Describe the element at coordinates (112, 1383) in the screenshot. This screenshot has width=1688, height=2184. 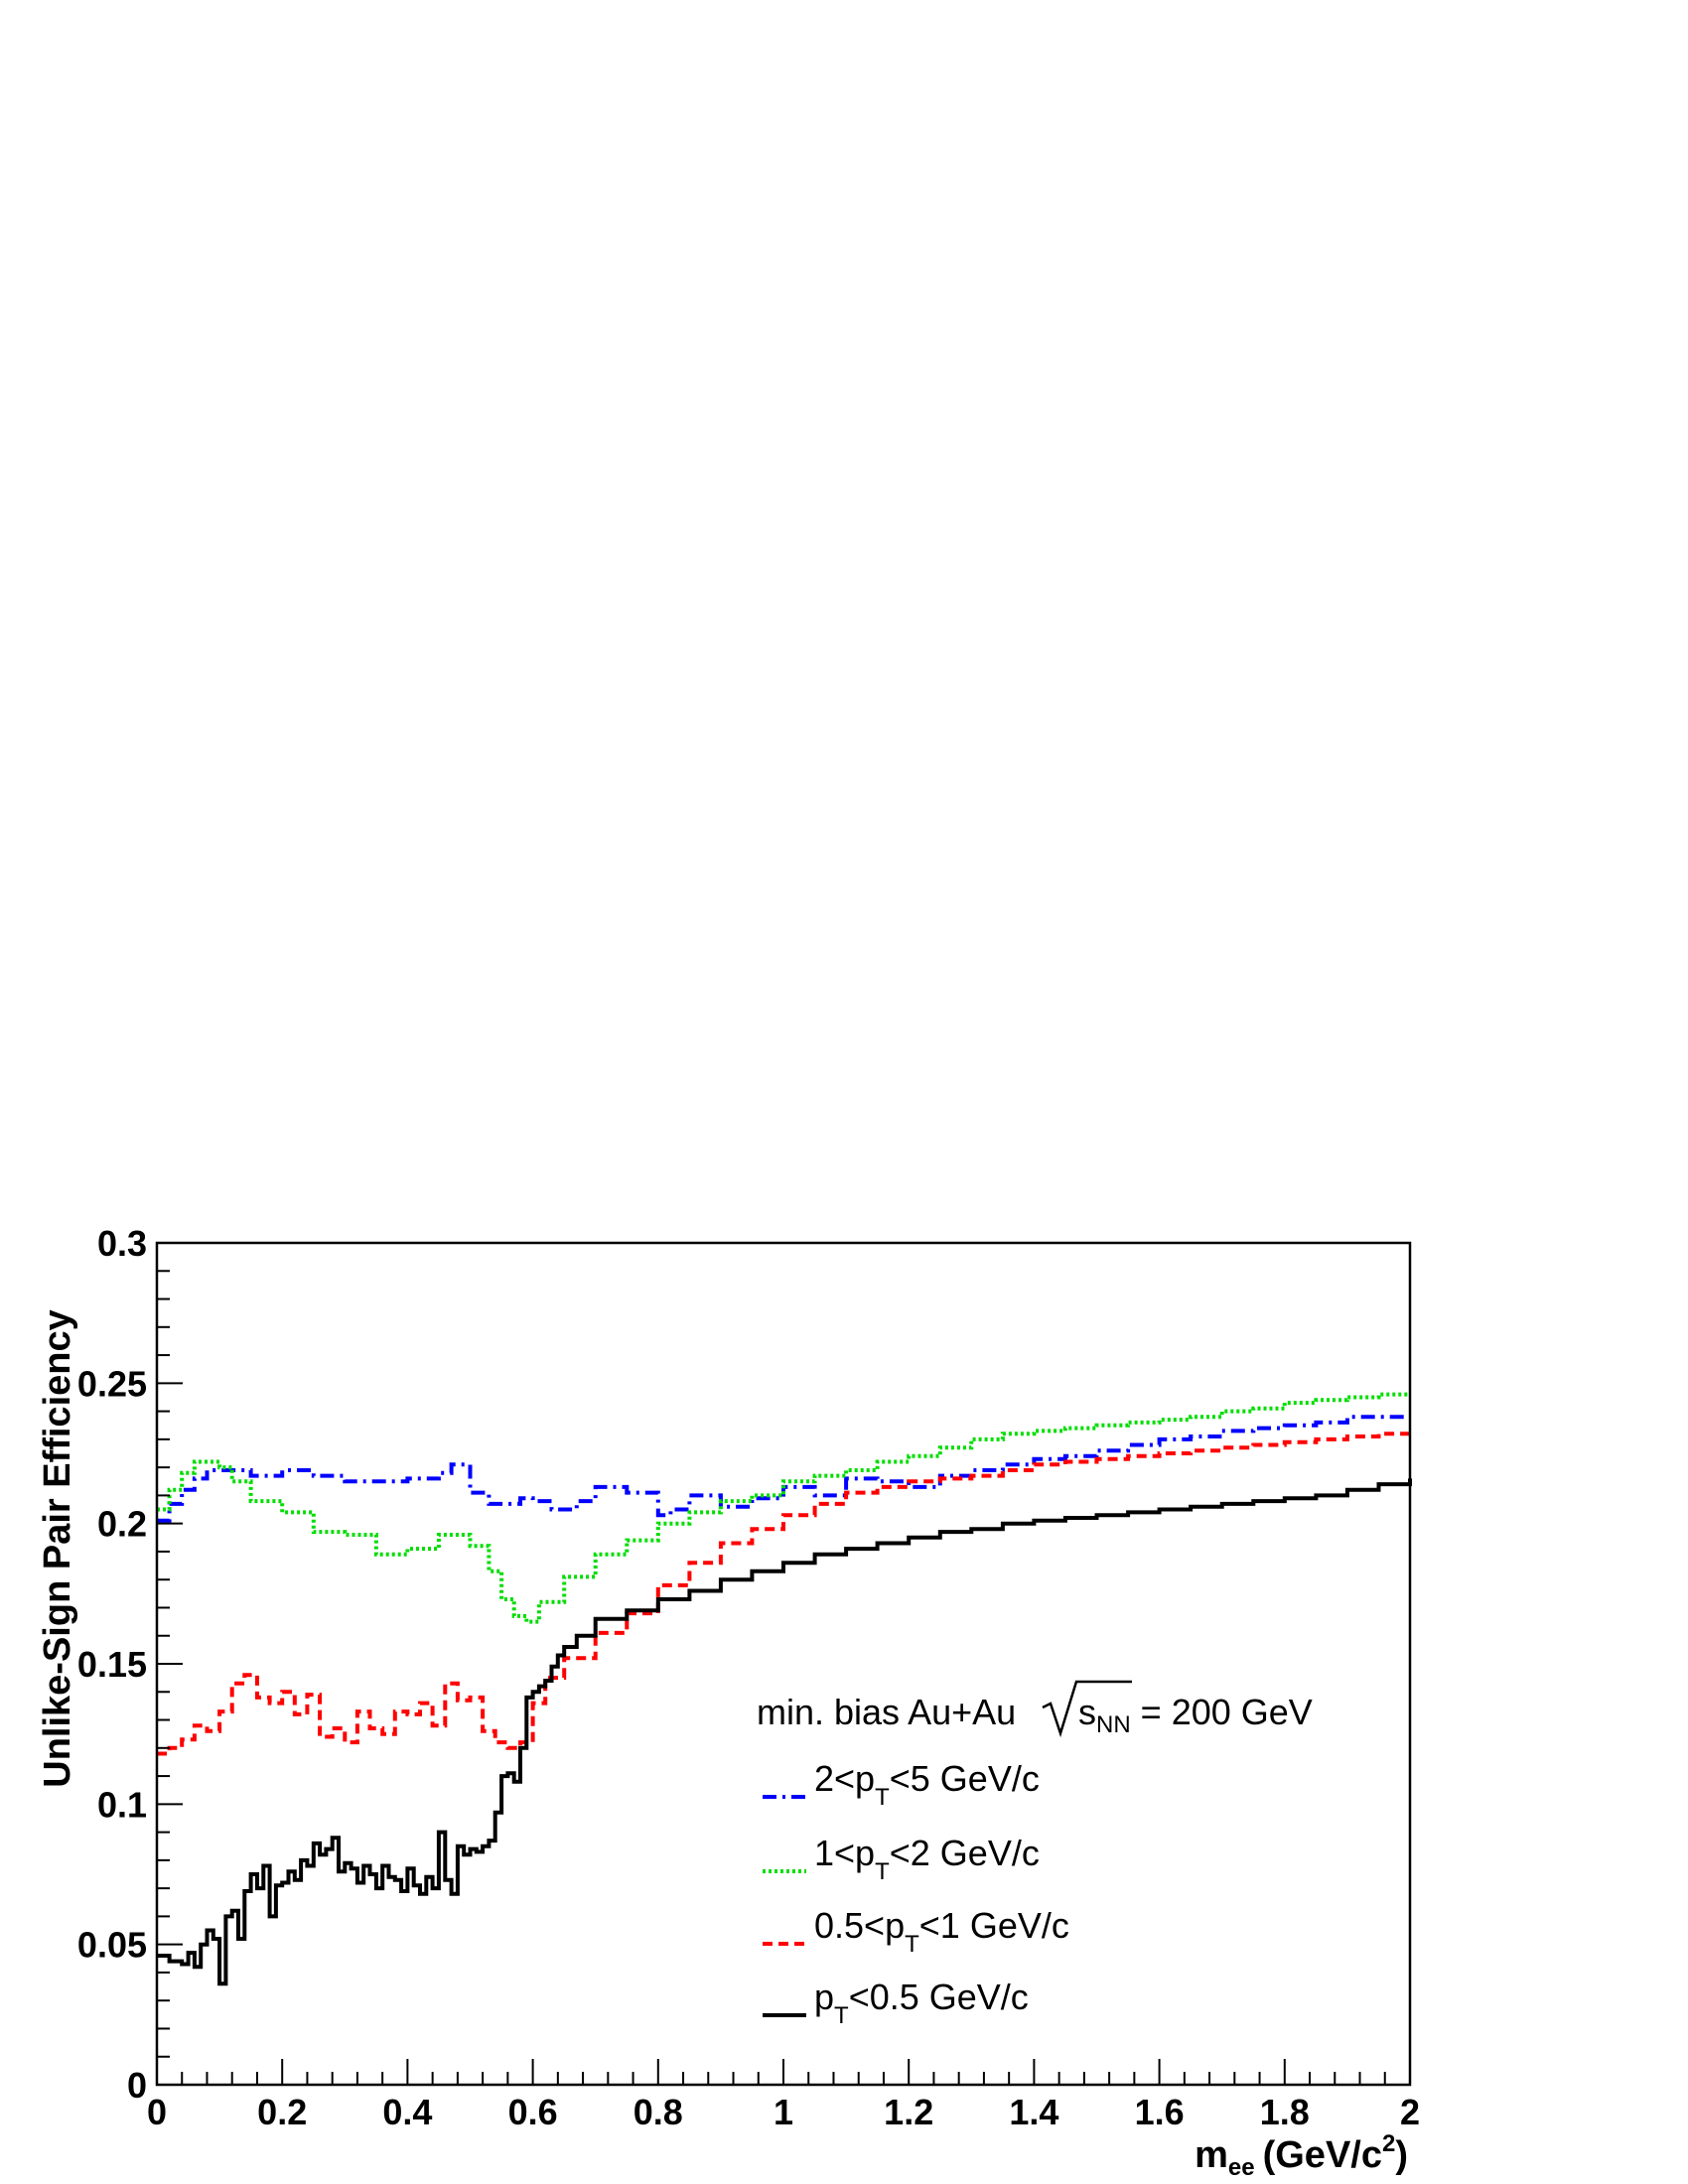
I see `y-tick-label: 0.25` at that location.